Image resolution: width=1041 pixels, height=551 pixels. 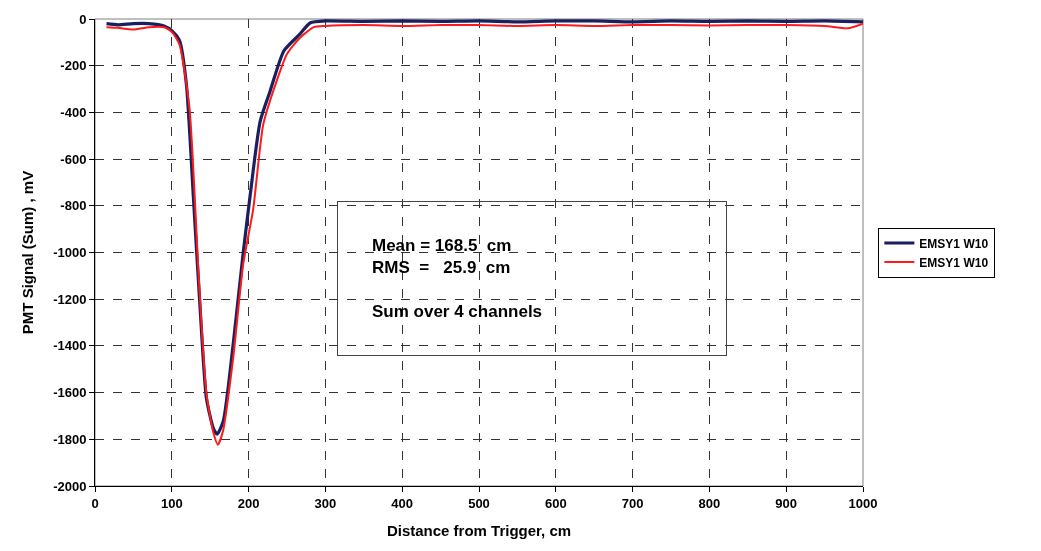 I want to click on y-tick-label: -400, so click(x=73, y=112).